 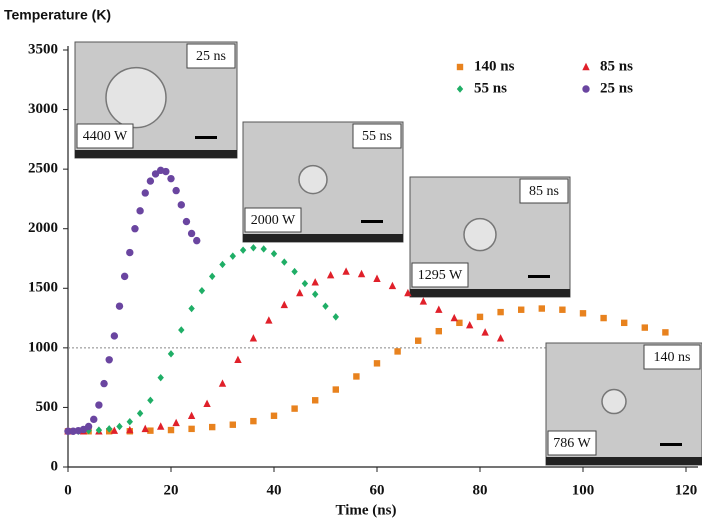 I want to click on x-tick-label: 0, so click(x=68, y=490).